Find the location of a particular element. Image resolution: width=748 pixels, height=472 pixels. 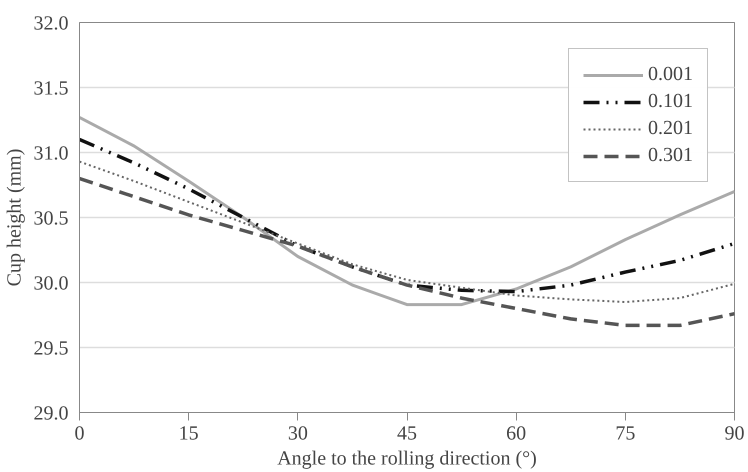

y-tick-label: 29.5 is located at coordinates (51, 349).